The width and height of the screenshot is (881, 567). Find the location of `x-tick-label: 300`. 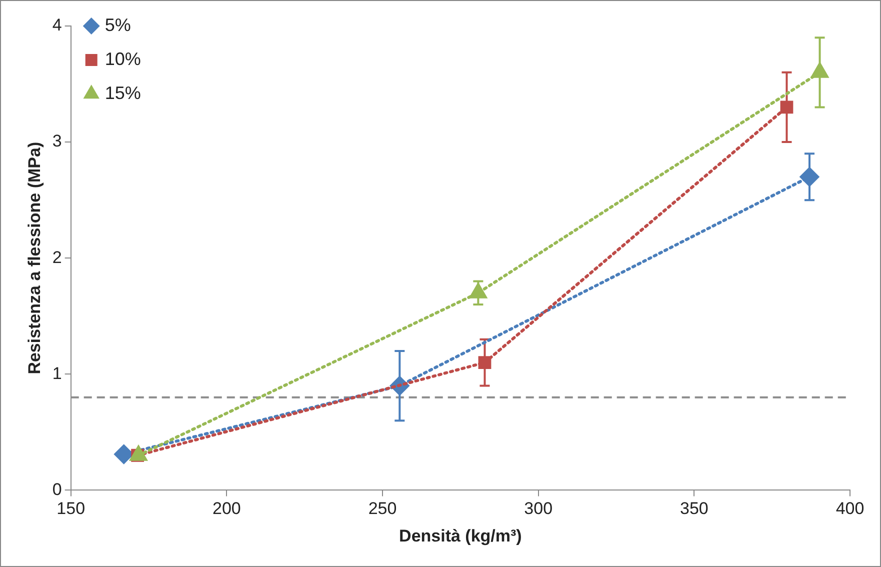

x-tick-label: 300 is located at coordinates (538, 508).